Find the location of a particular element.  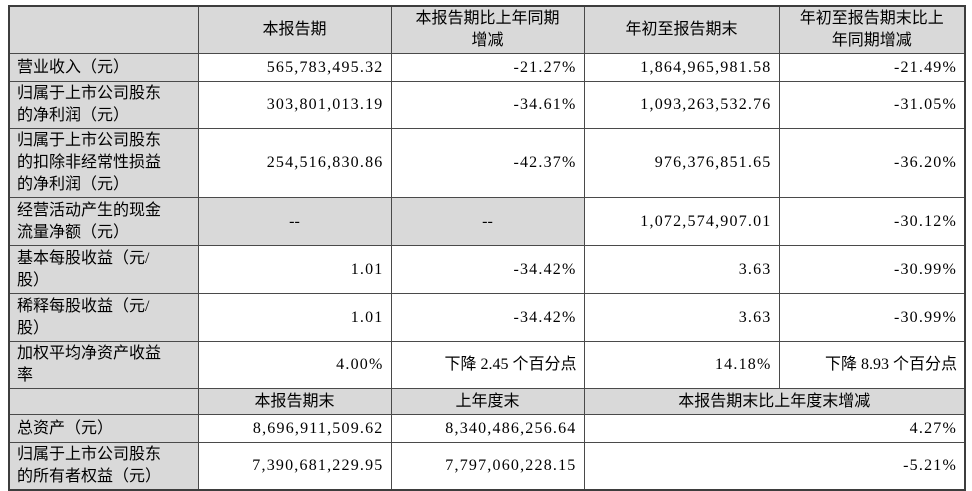

value-cell: -30.12% is located at coordinates (872, 221).